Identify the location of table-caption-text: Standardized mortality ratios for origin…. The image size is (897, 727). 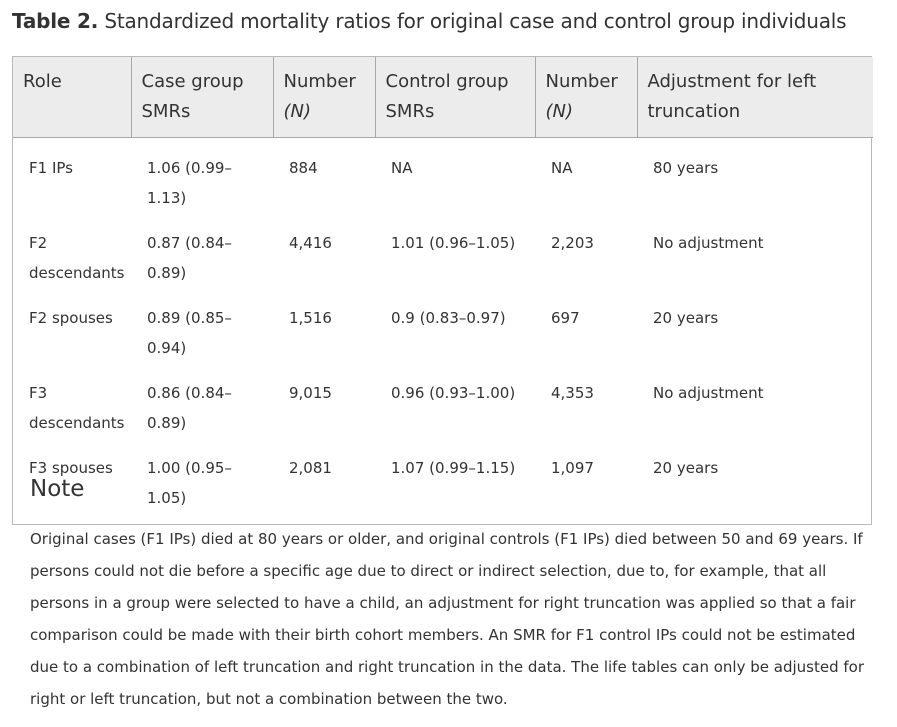
(475, 21).